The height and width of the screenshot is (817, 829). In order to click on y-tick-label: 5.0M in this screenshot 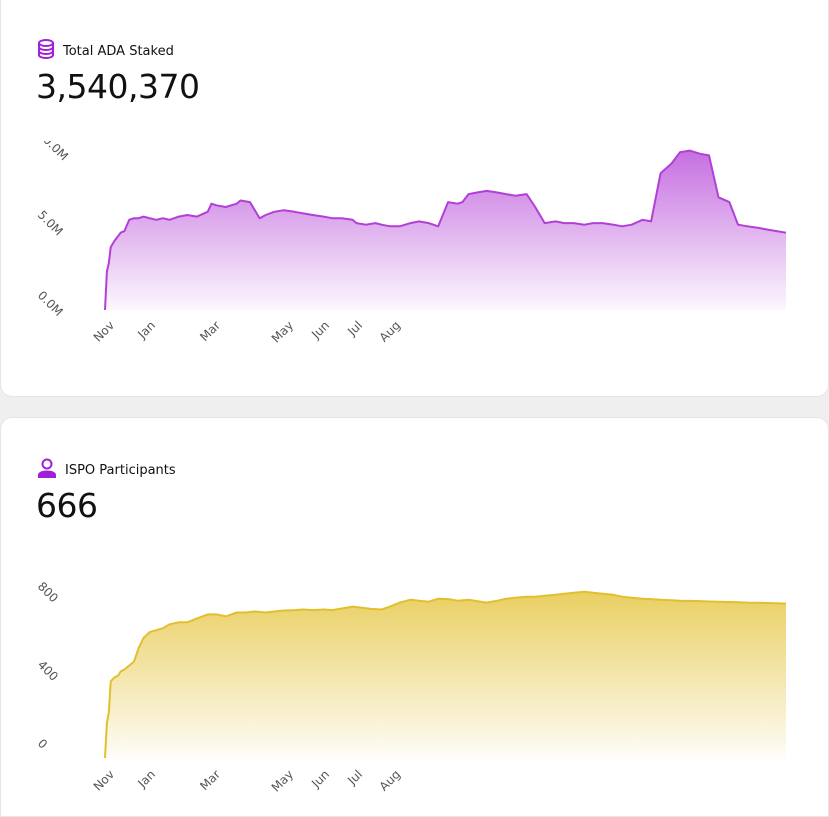, I will do `click(50, 223)`.